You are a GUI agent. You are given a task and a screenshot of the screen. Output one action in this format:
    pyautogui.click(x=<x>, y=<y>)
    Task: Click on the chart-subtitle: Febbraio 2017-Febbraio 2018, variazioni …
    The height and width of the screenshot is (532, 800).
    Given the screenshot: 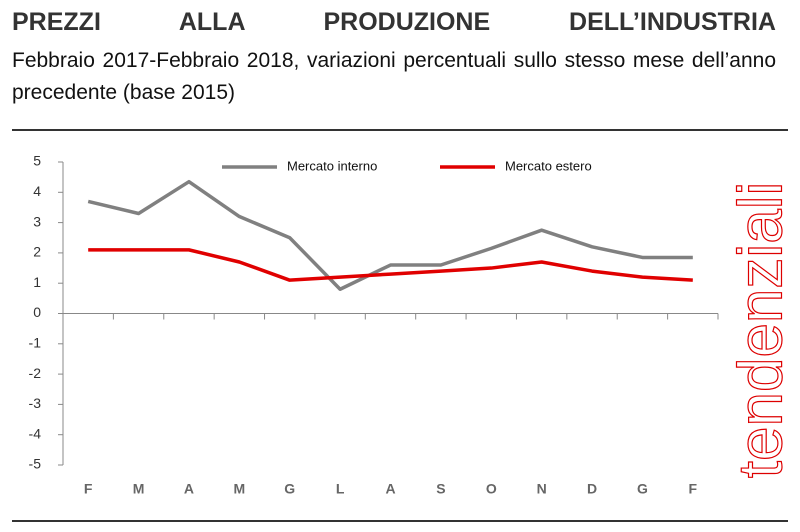 What is the action you would take?
    pyautogui.click(x=394, y=76)
    